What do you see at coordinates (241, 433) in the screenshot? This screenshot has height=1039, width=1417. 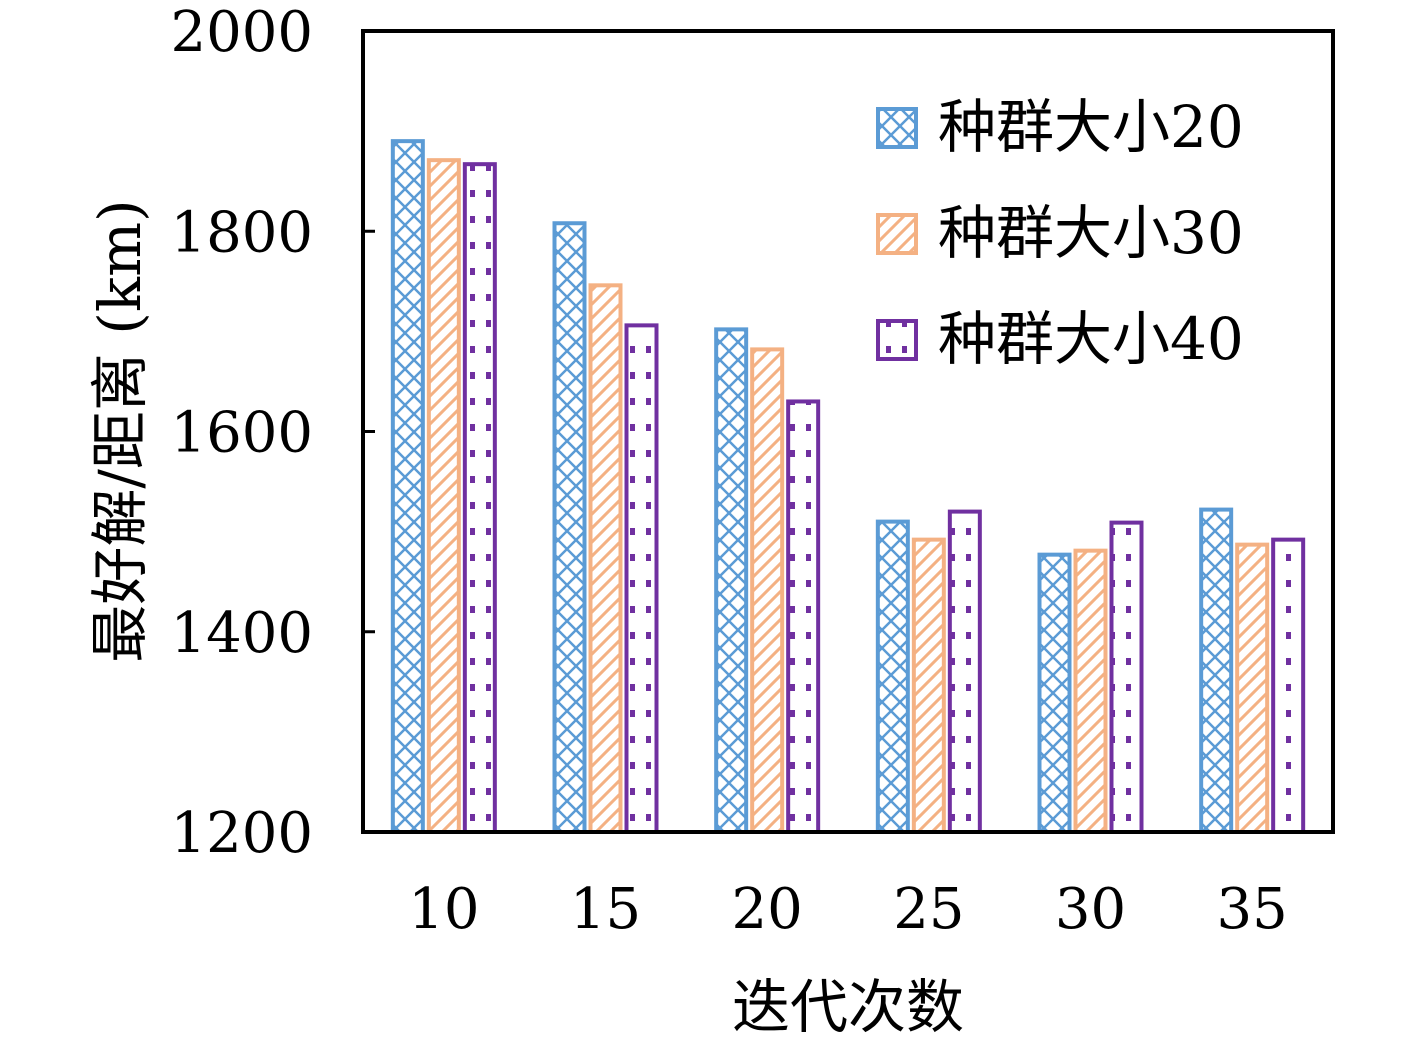 I see `y-tick-label: 1600` at bounding box center [241, 433].